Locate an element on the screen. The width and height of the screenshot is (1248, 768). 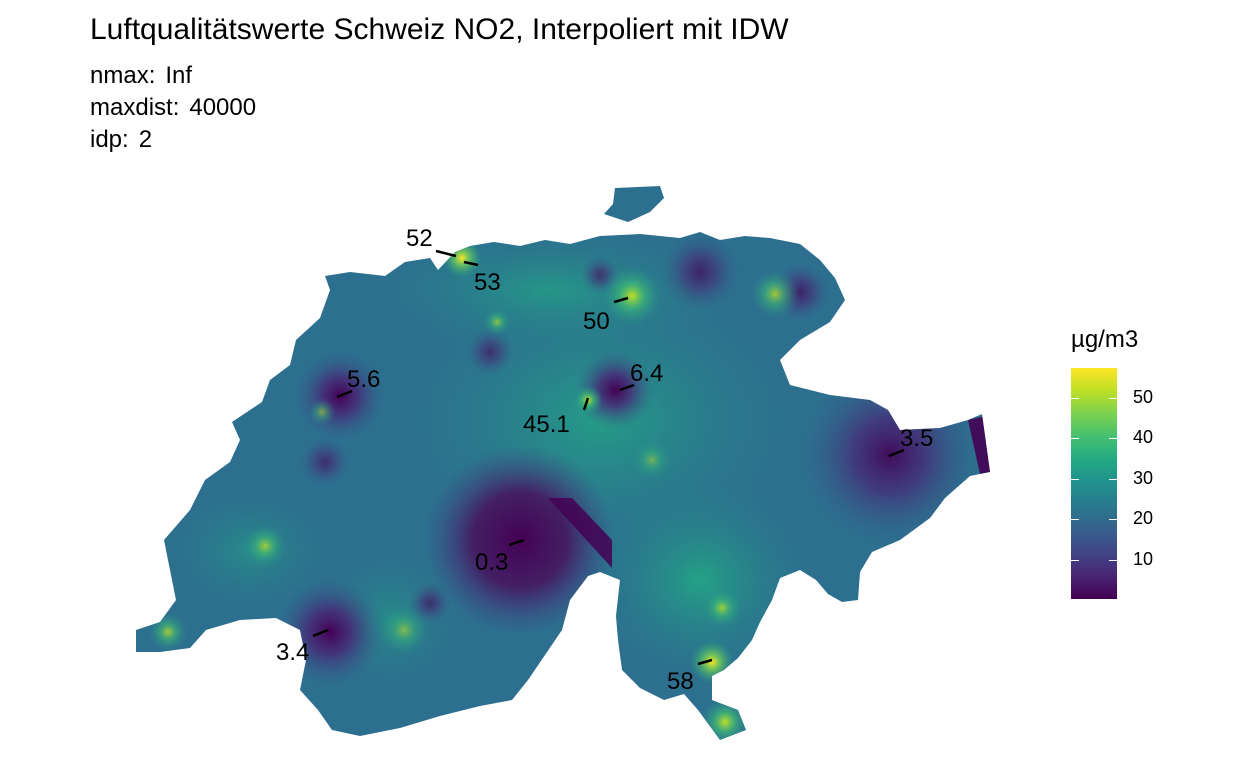
legend-tick-label: 20 is located at coordinates (1143, 518).